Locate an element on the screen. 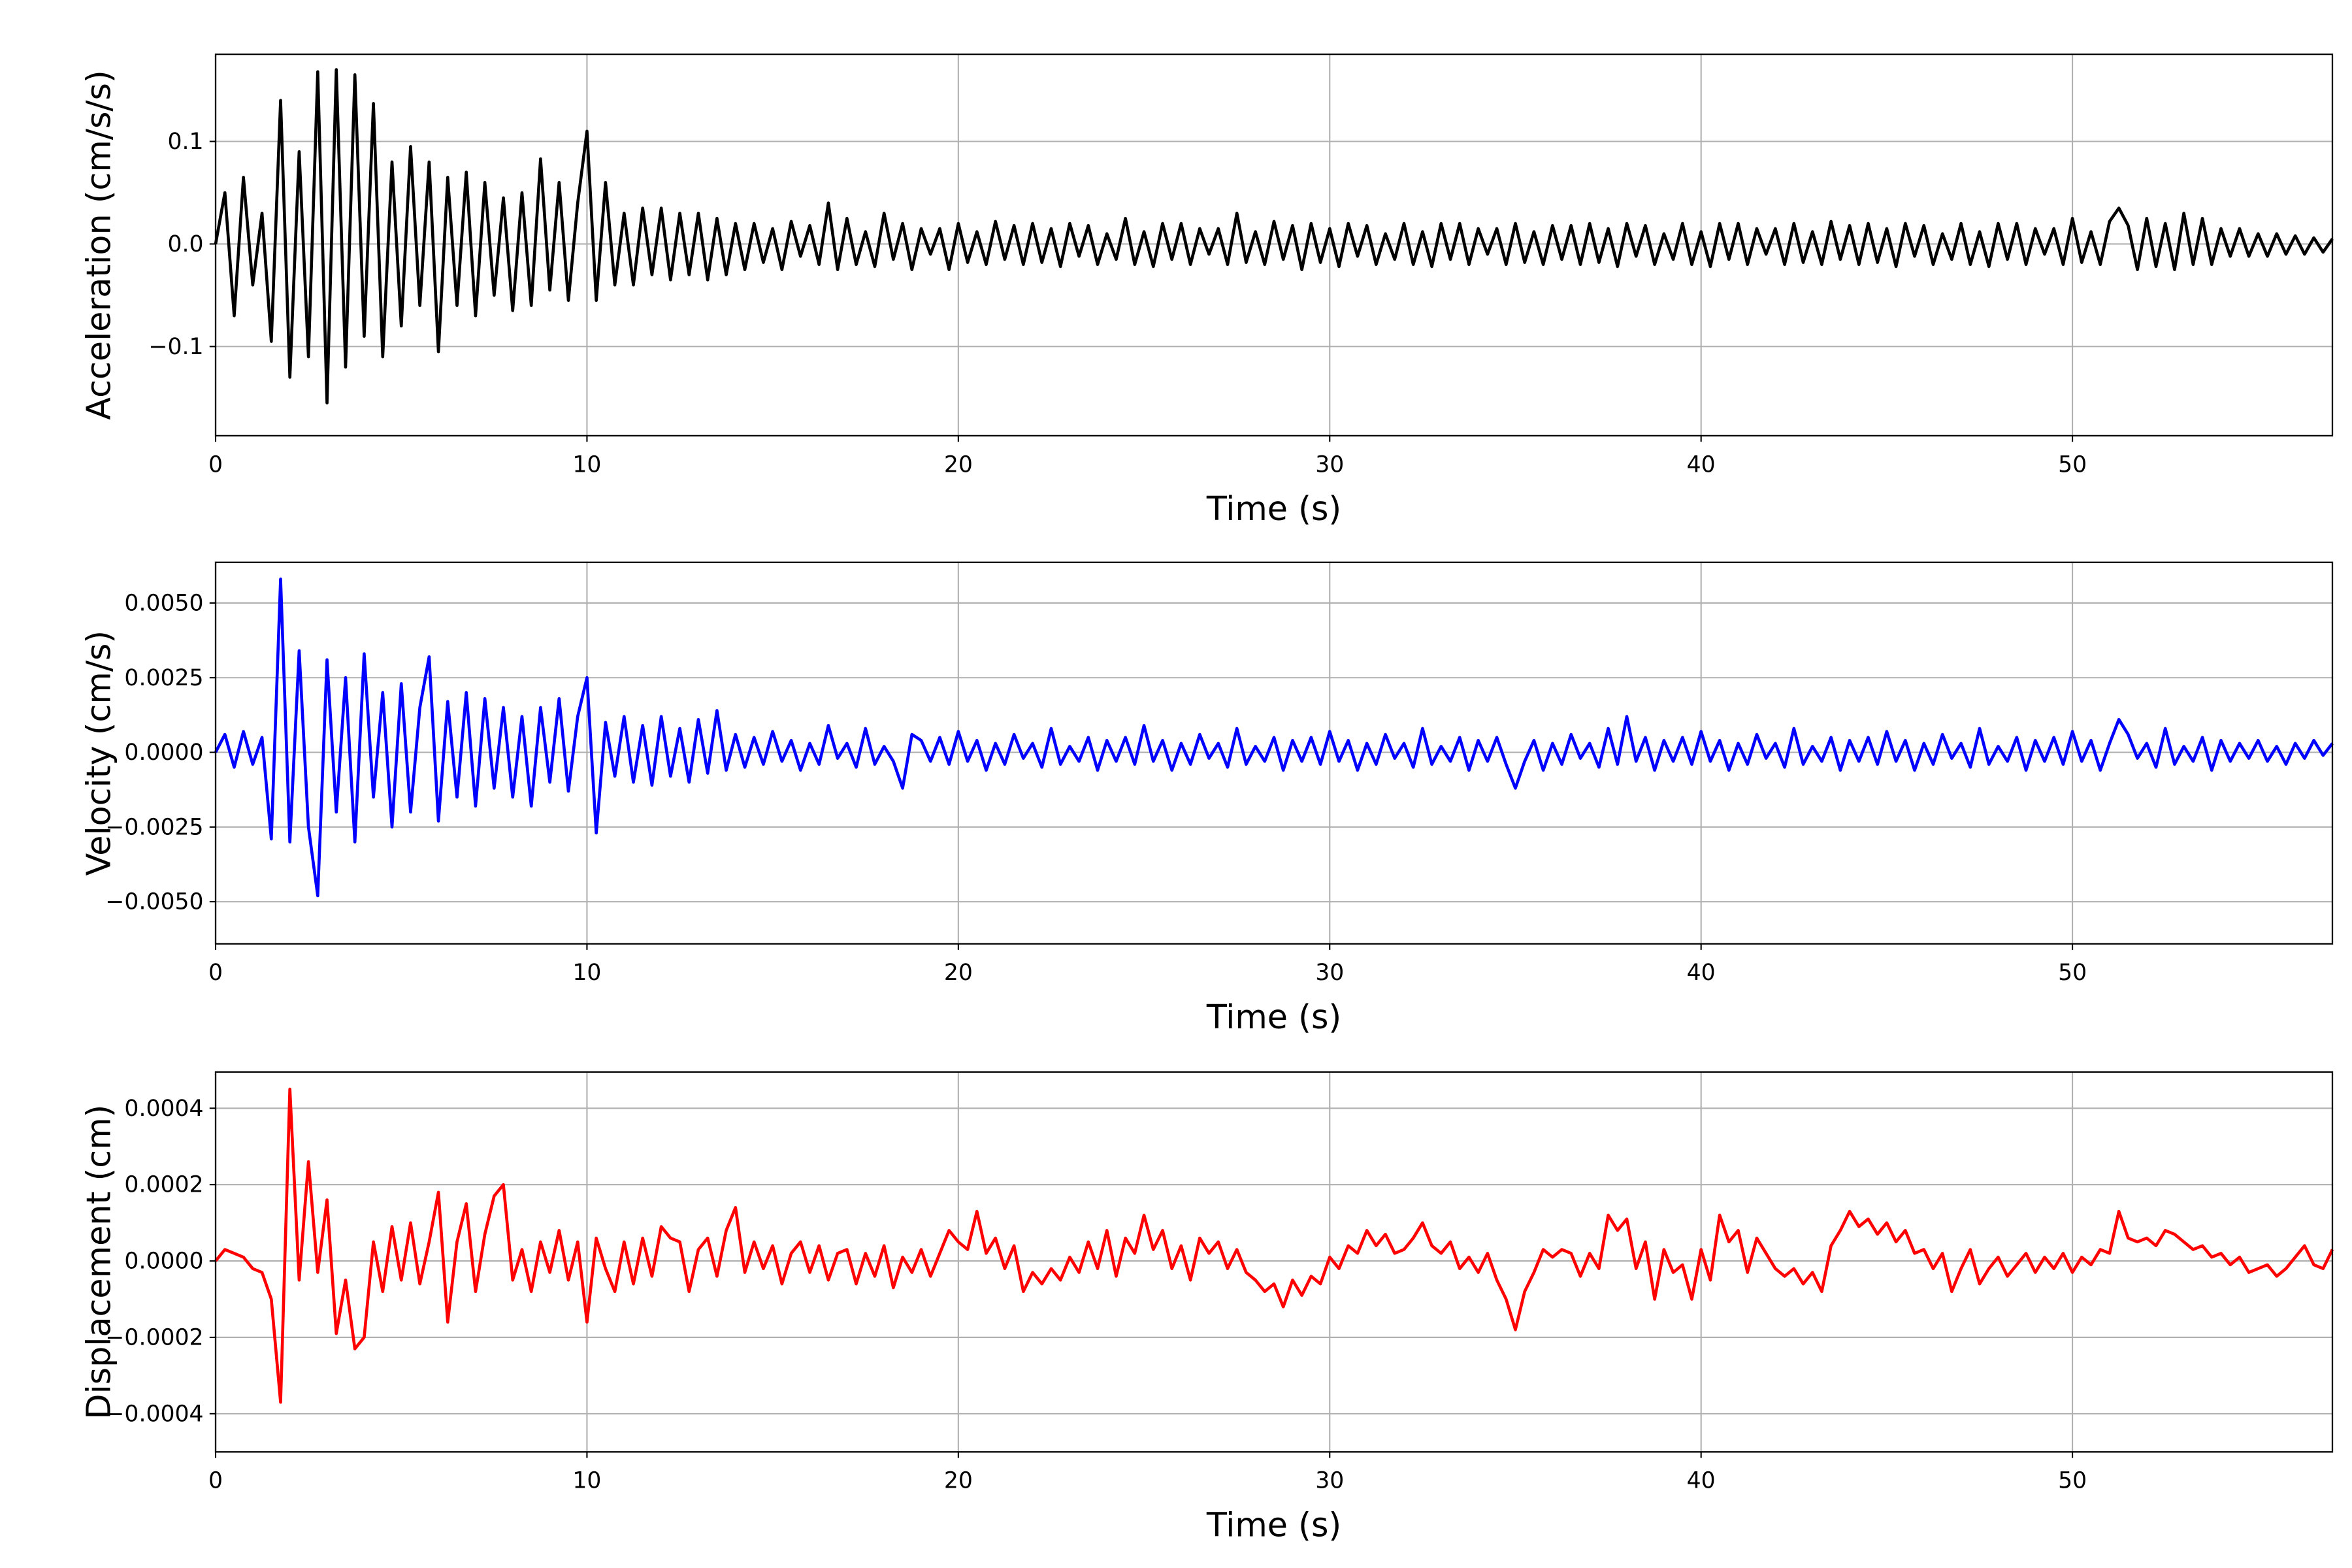  y-axis-label: Displacement (cm) is located at coordinates (98, 1262).